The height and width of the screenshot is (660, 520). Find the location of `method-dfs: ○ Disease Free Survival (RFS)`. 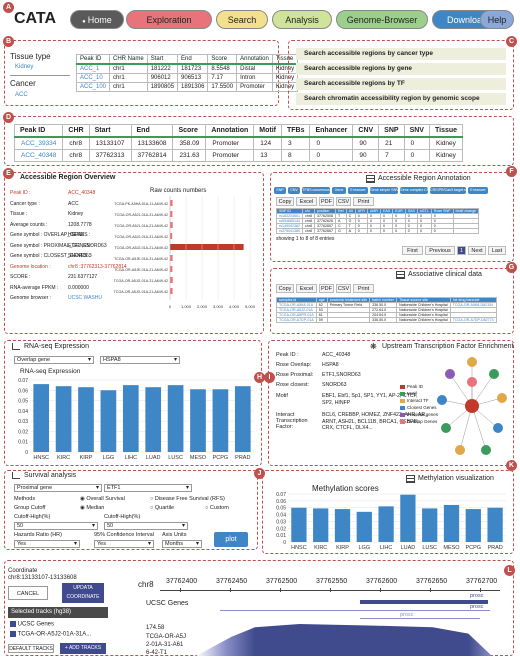

method-dfs: ○ Disease Free Survival (RFS) is located at coordinates (187, 499).